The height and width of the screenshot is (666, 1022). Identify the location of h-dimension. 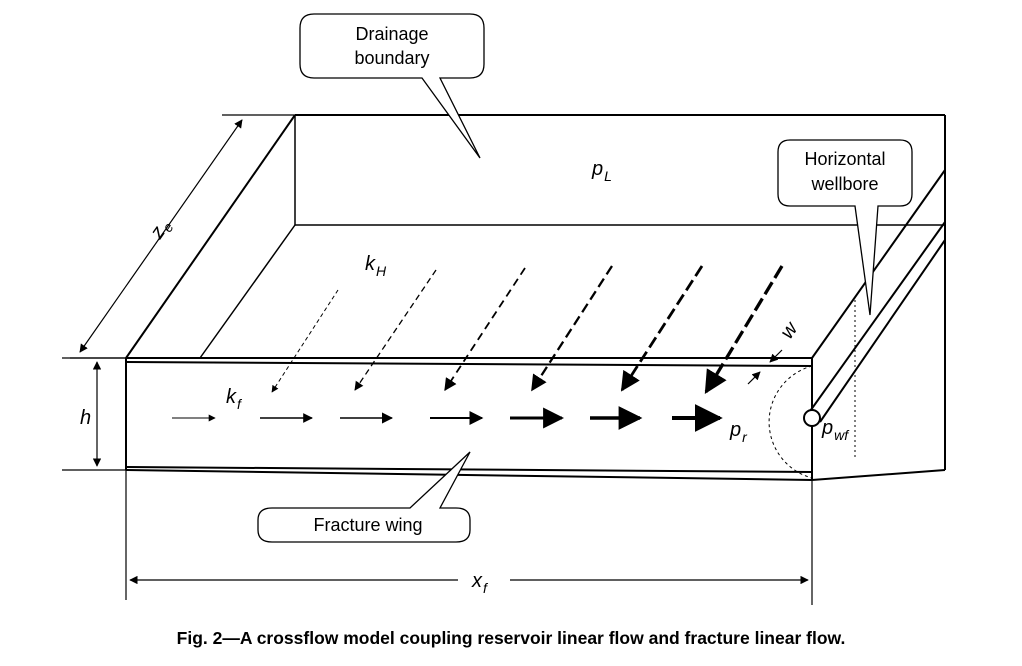
(94, 414).